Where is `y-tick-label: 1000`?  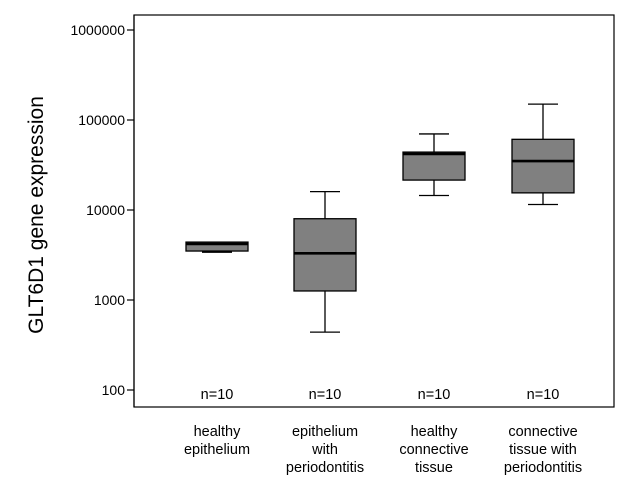
y-tick-label: 1000 is located at coordinates (109, 300).